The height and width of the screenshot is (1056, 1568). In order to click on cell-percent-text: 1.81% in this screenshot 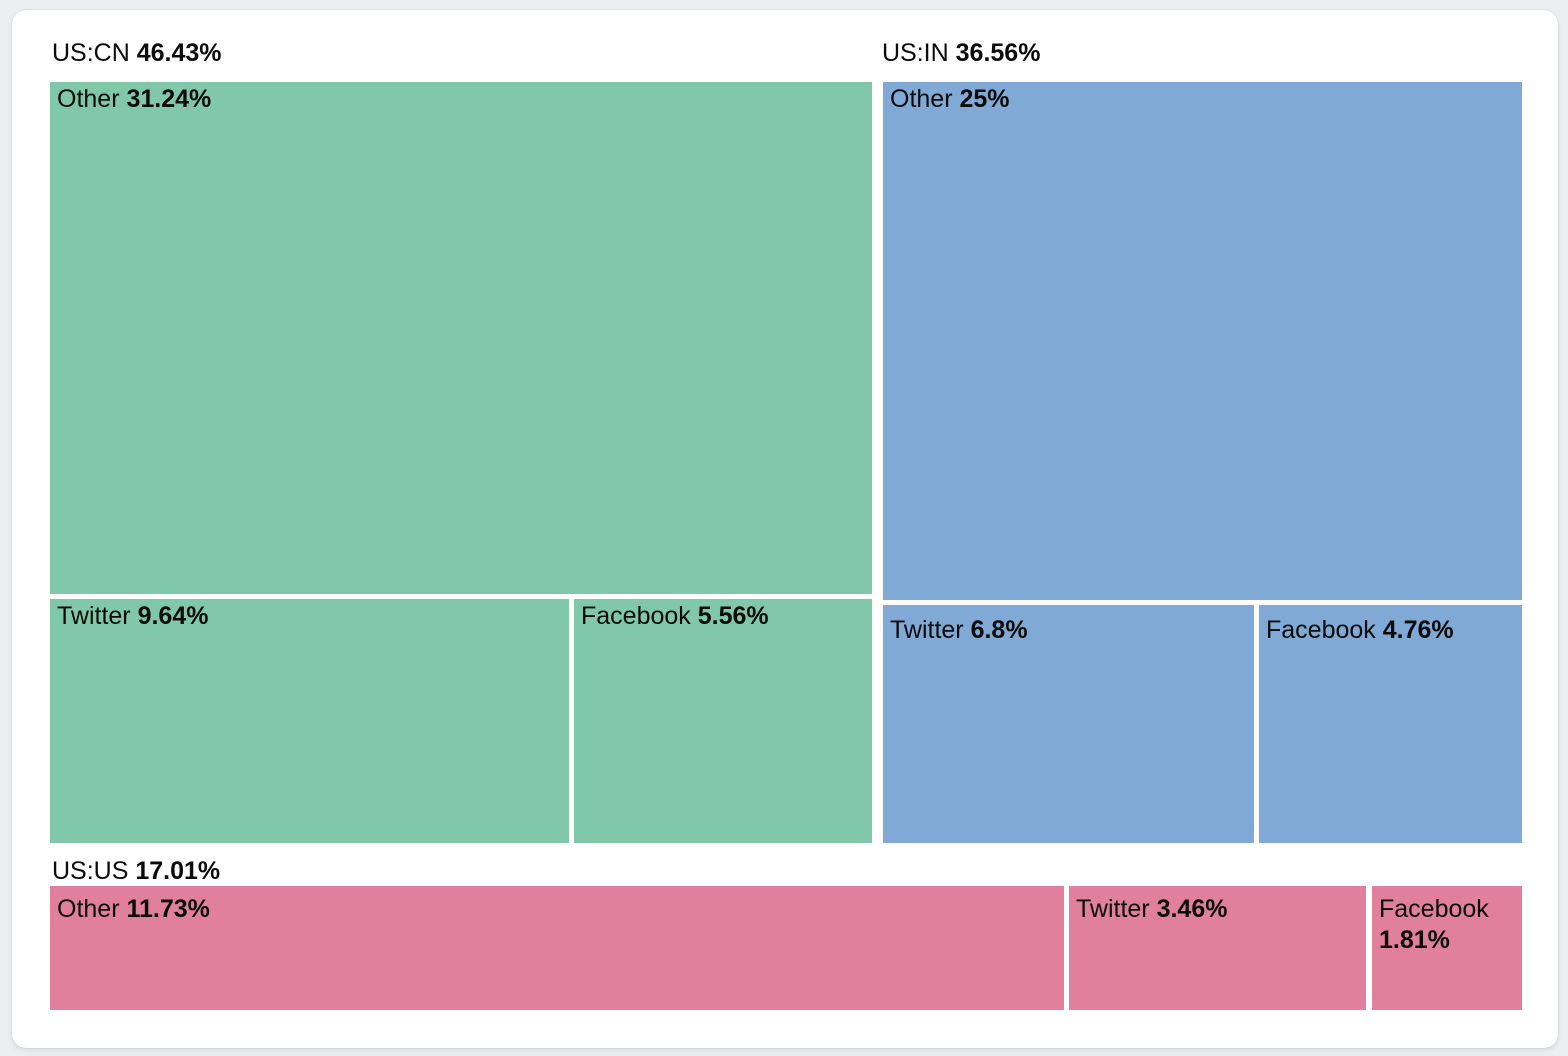, I will do `click(1414, 940)`.